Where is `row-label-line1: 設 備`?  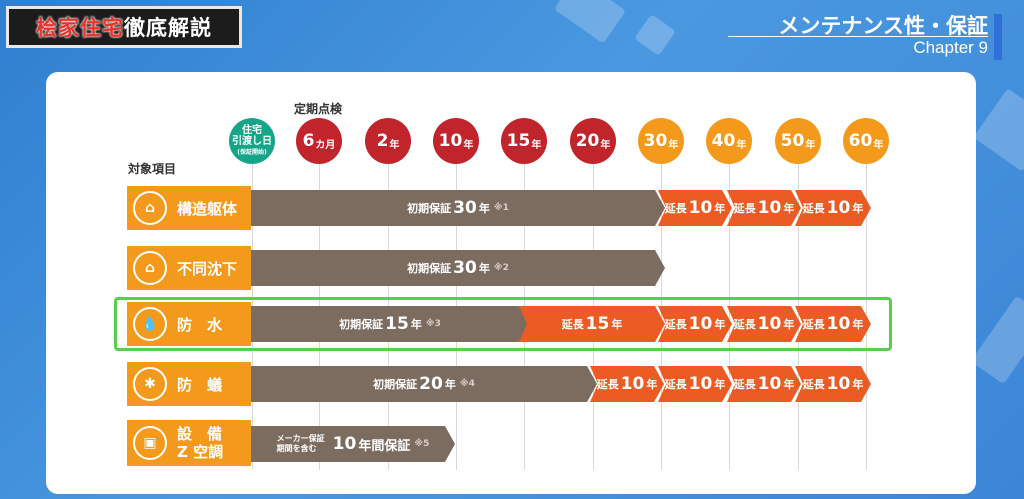
row-label-line1: 設 備 is located at coordinates (200, 434).